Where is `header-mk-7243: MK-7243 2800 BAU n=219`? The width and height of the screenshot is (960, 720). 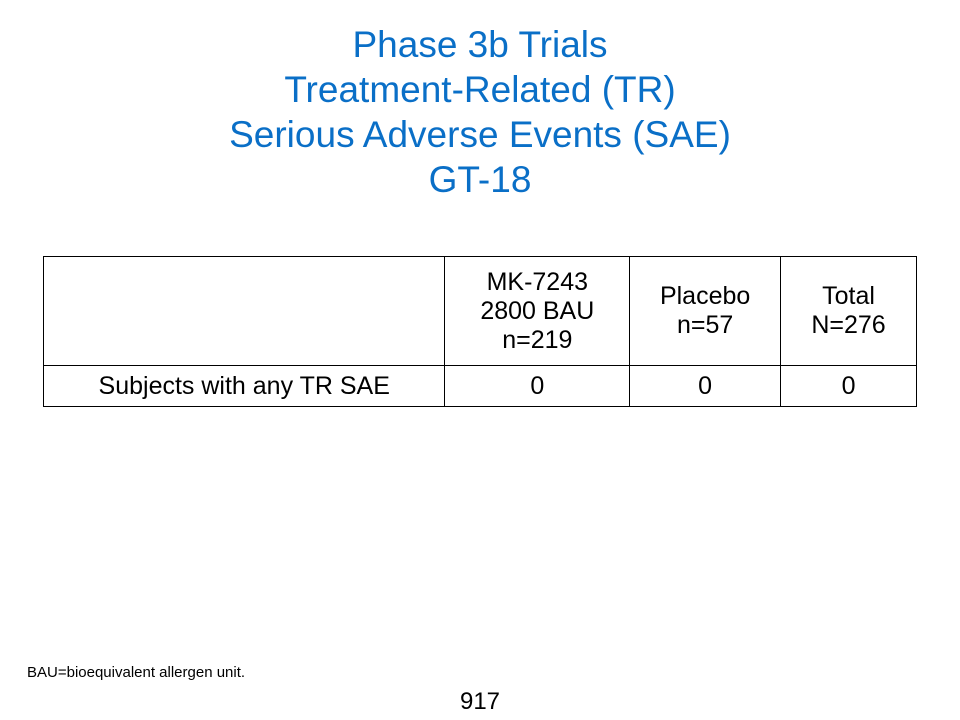
header-mk-7243: MK-7243 2800 BAU n=219 is located at coordinates (537, 311).